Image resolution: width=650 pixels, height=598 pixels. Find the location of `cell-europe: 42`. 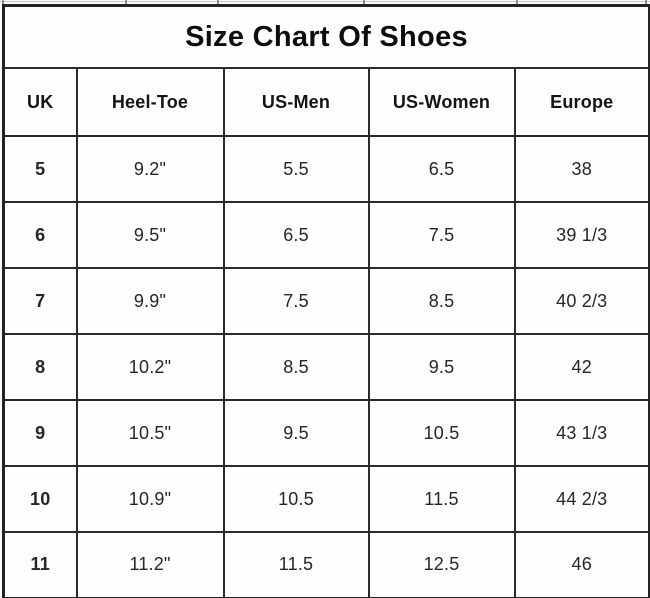

cell-europe: 42 is located at coordinates (581, 367).